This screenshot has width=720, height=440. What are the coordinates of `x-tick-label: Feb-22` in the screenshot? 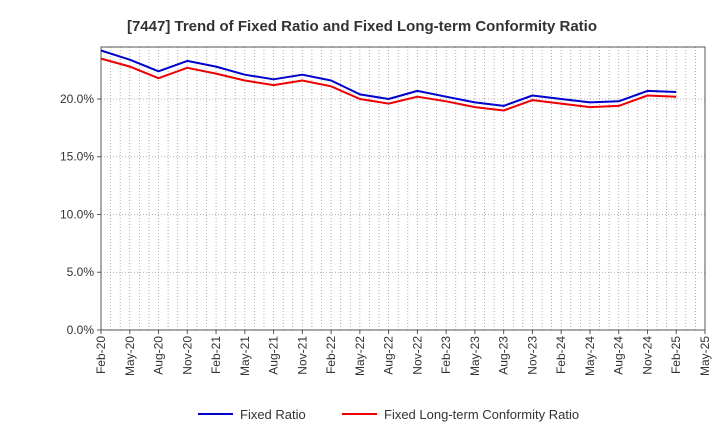 It's located at (331, 355).